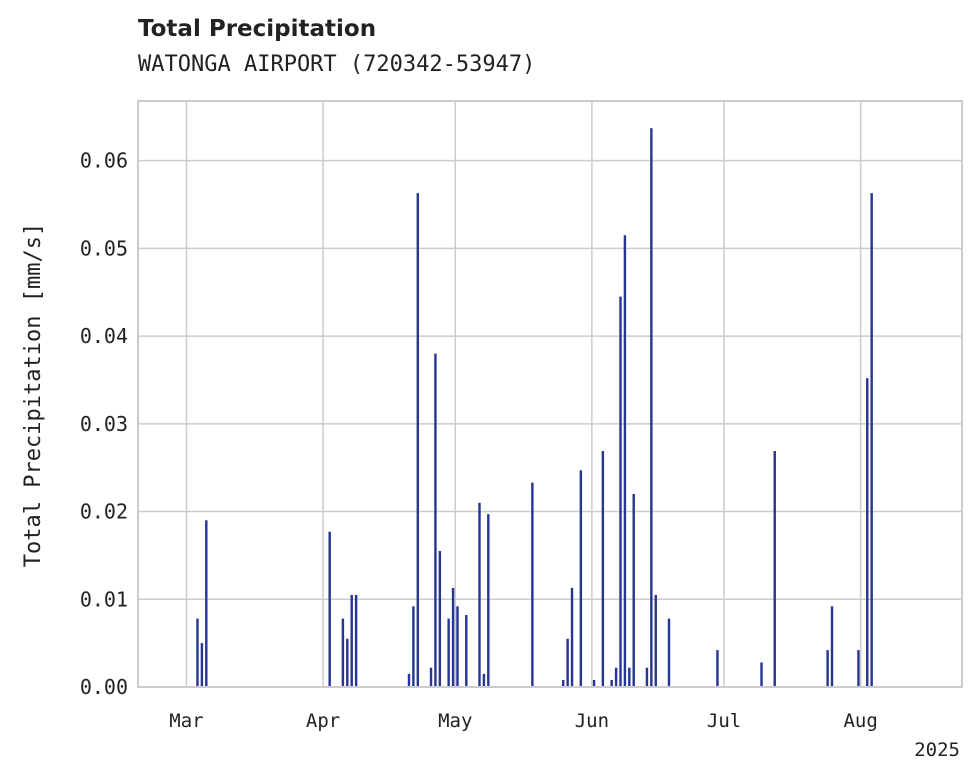 This screenshot has height=783, width=980. What do you see at coordinates (104, 248) in the screenshot?
I see `y-tick-label: 0.05` at bounding box center [104, 248].